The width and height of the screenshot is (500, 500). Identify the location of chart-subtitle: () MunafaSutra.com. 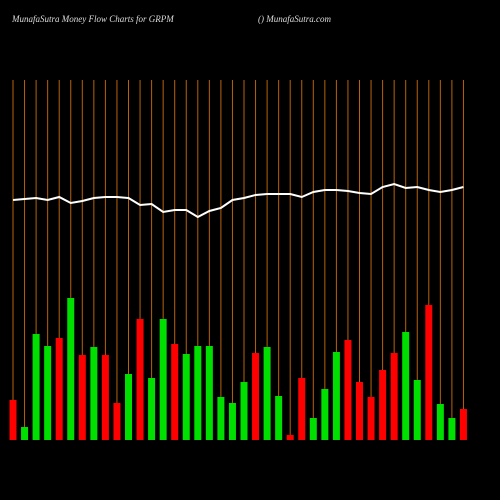
(294, 19).